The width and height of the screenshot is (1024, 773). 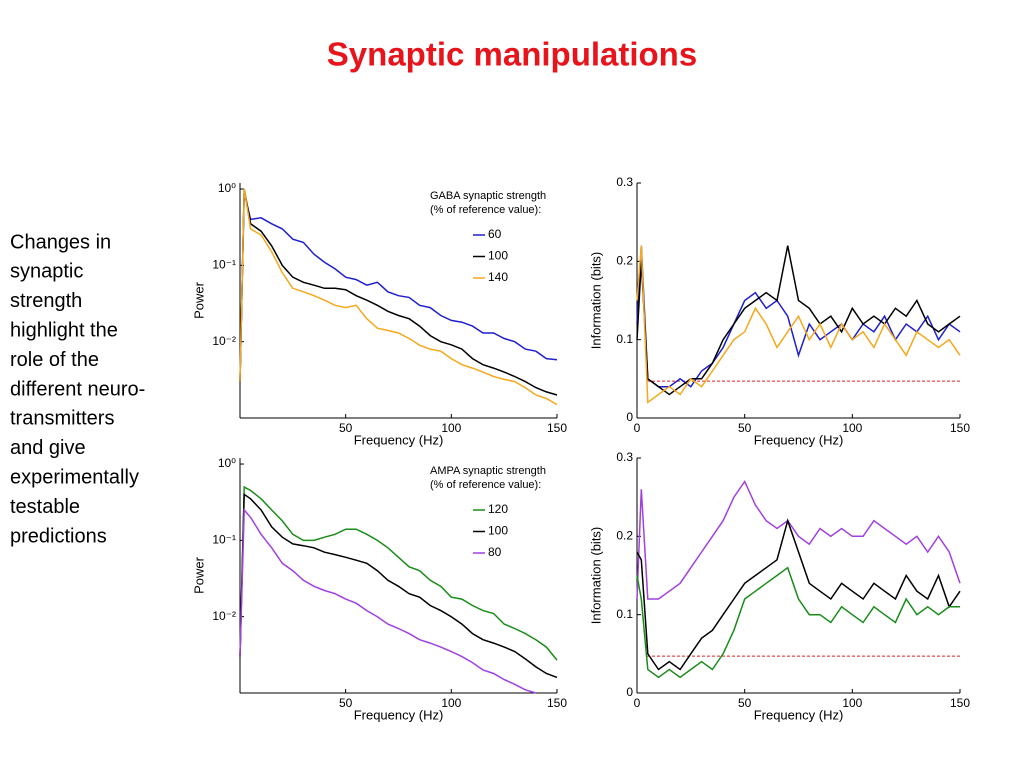 I want to click on body-text: testable, so click(x=45, y=507).